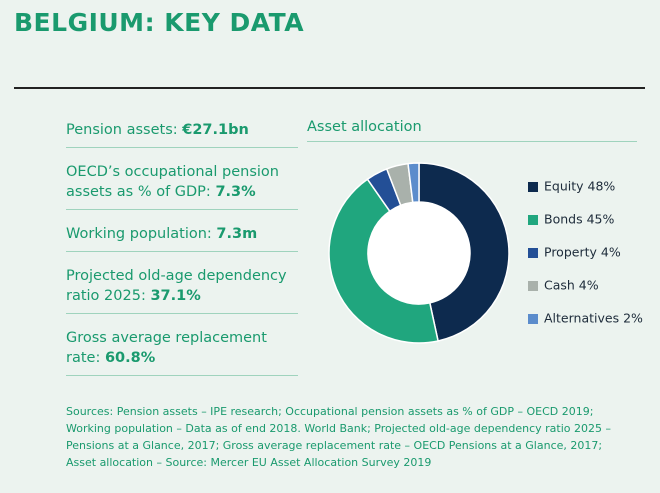 This screenshot has width=660, height=493. What do you see at coordinates (215, 130) in the screenshot?
I see `stat-value: €27.1bn` at bounding box center [215, 130].